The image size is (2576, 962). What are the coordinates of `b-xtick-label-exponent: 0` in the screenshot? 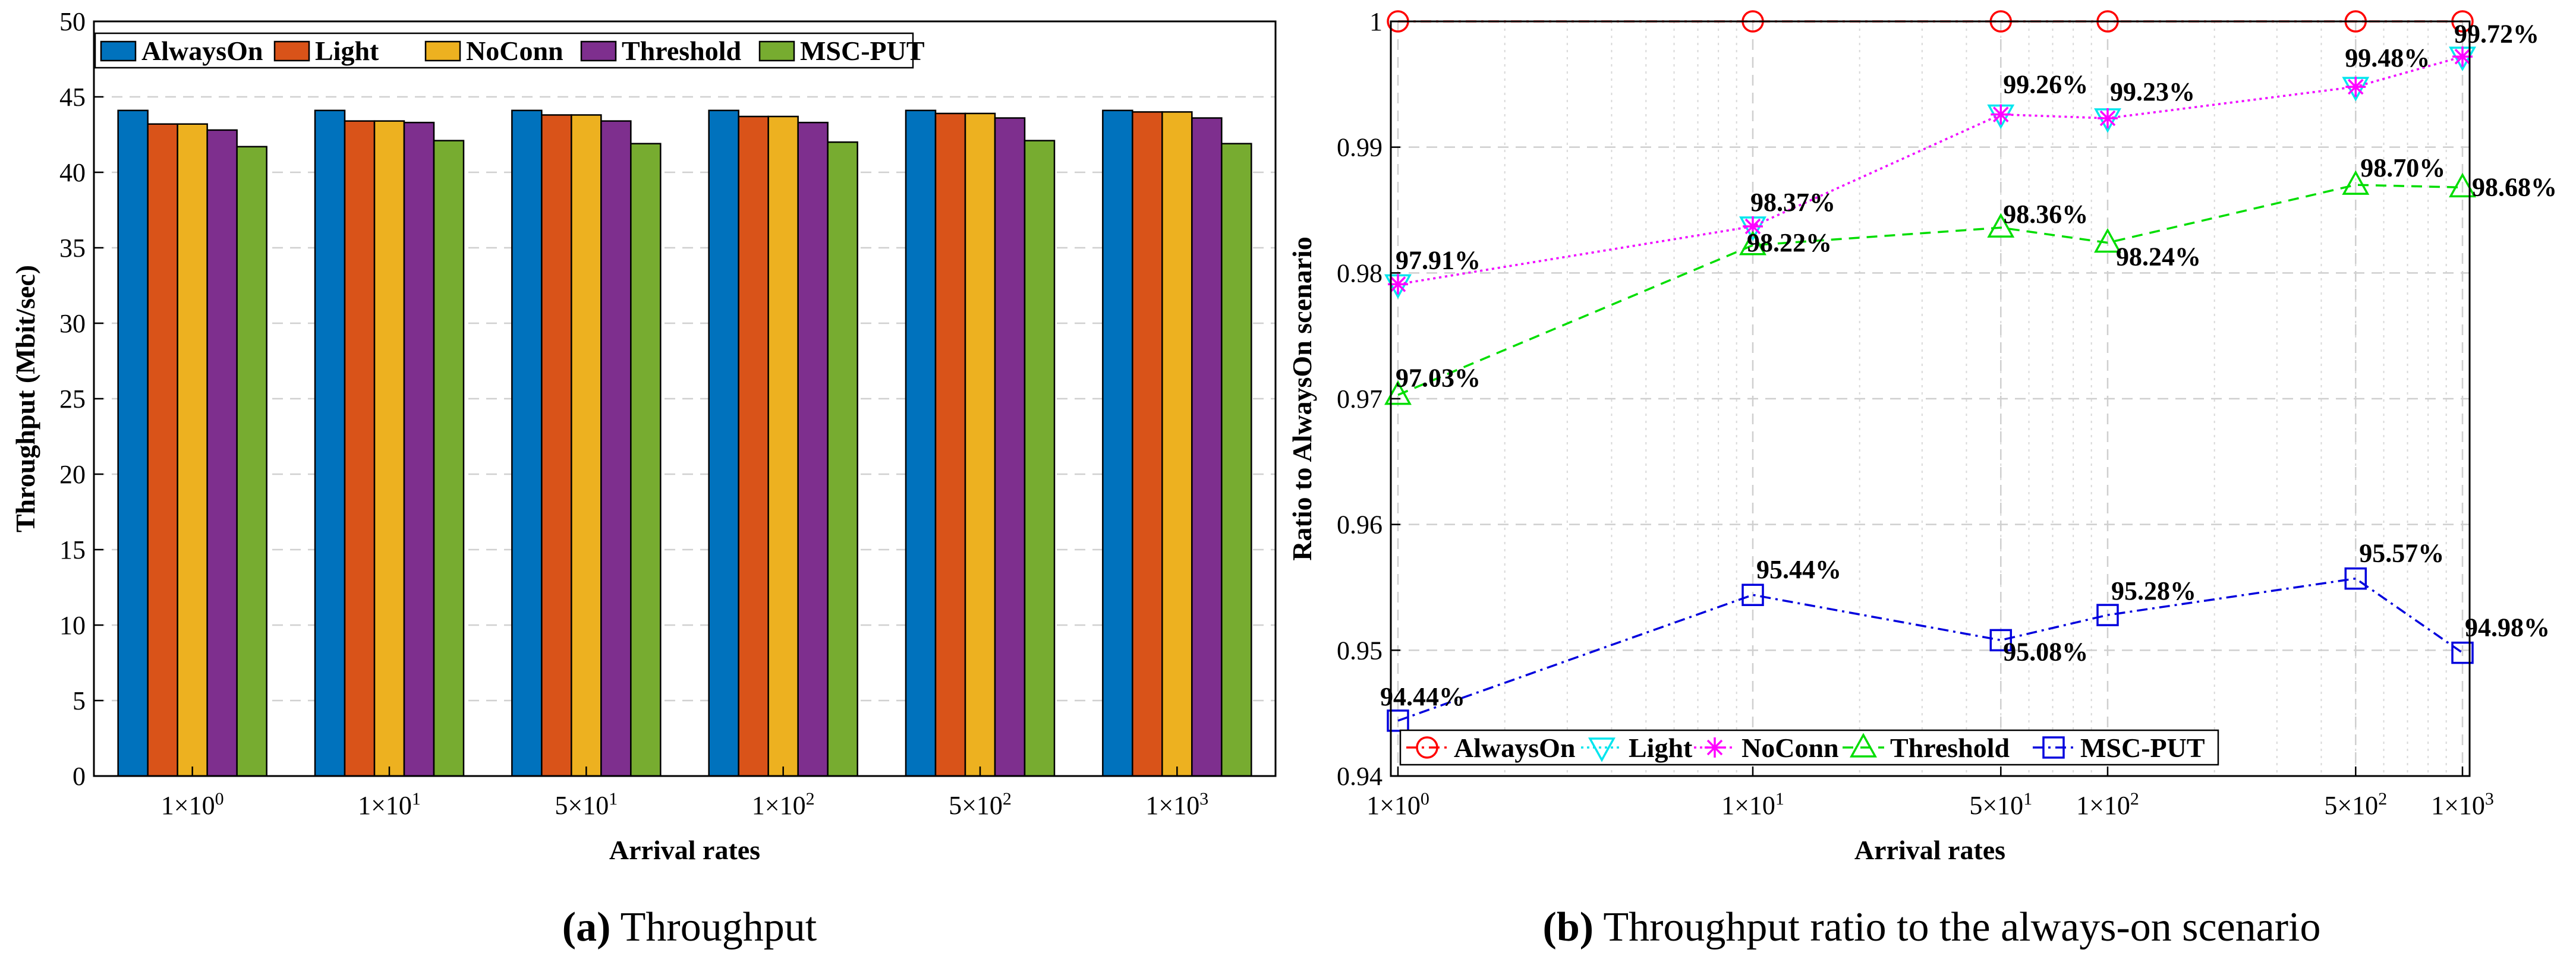 It's located at (1425, 799).